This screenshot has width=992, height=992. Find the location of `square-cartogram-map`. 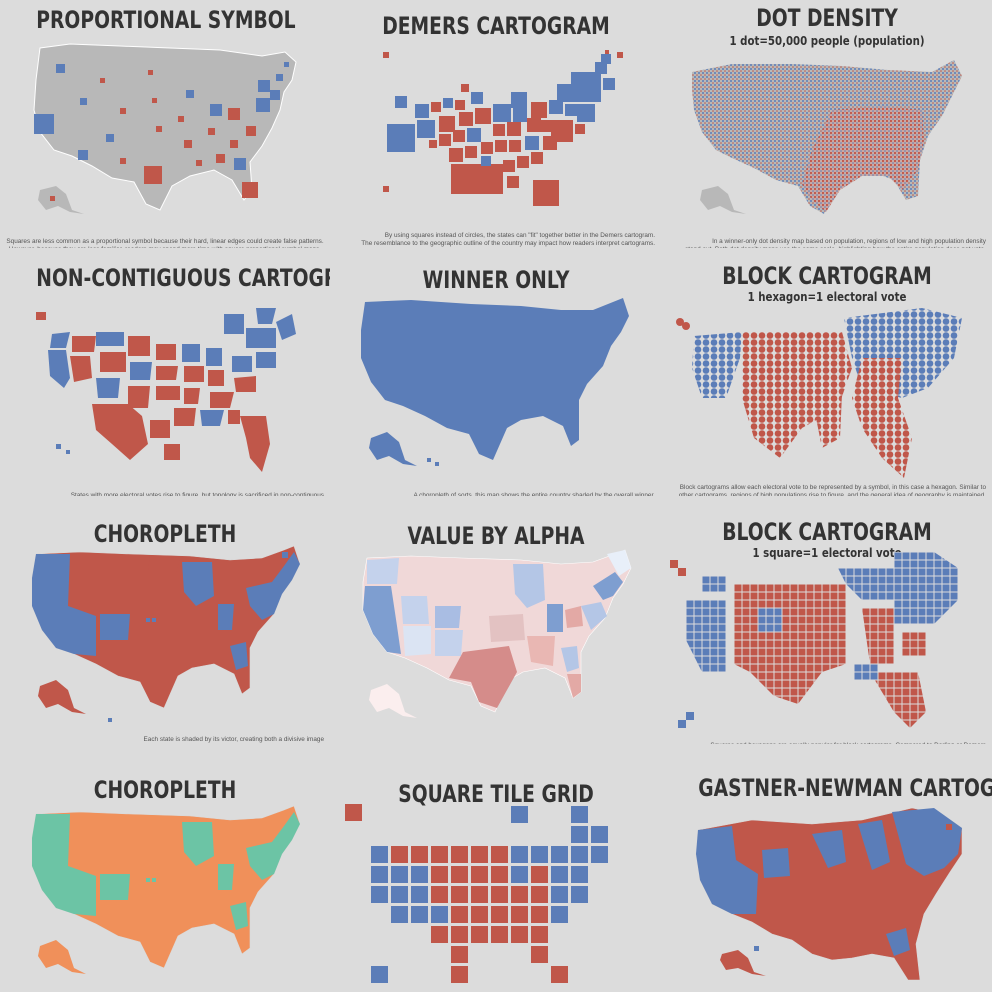

square-cartogram-map is located at coordinates (814, 640).